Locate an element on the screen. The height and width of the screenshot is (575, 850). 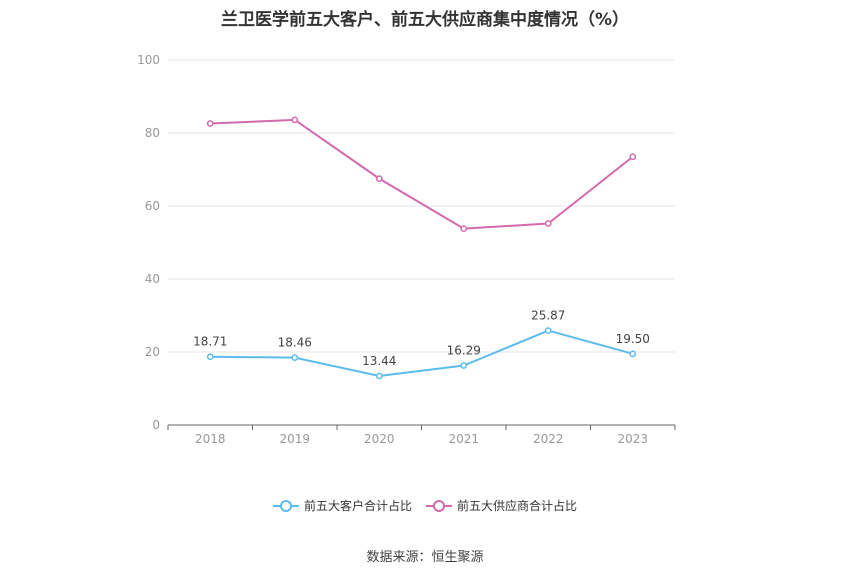
legend-marker-suppliers-icon is located at coordinates (439, 505).